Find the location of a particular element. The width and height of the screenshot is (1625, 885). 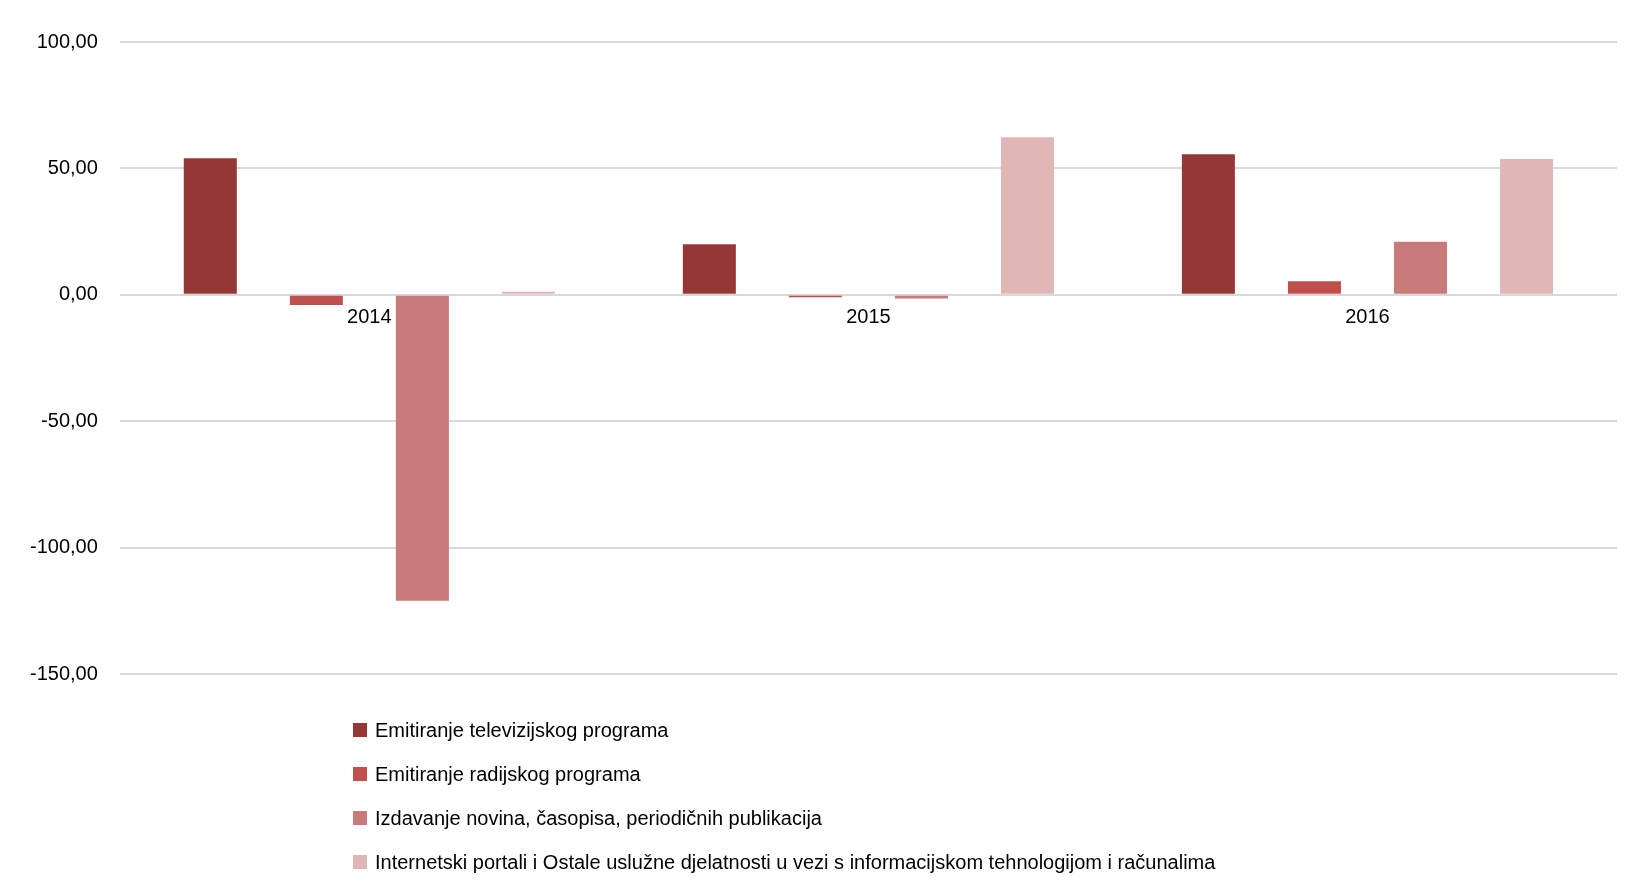

y-tick-label: -150,00 is located at coordinates (63, 672).